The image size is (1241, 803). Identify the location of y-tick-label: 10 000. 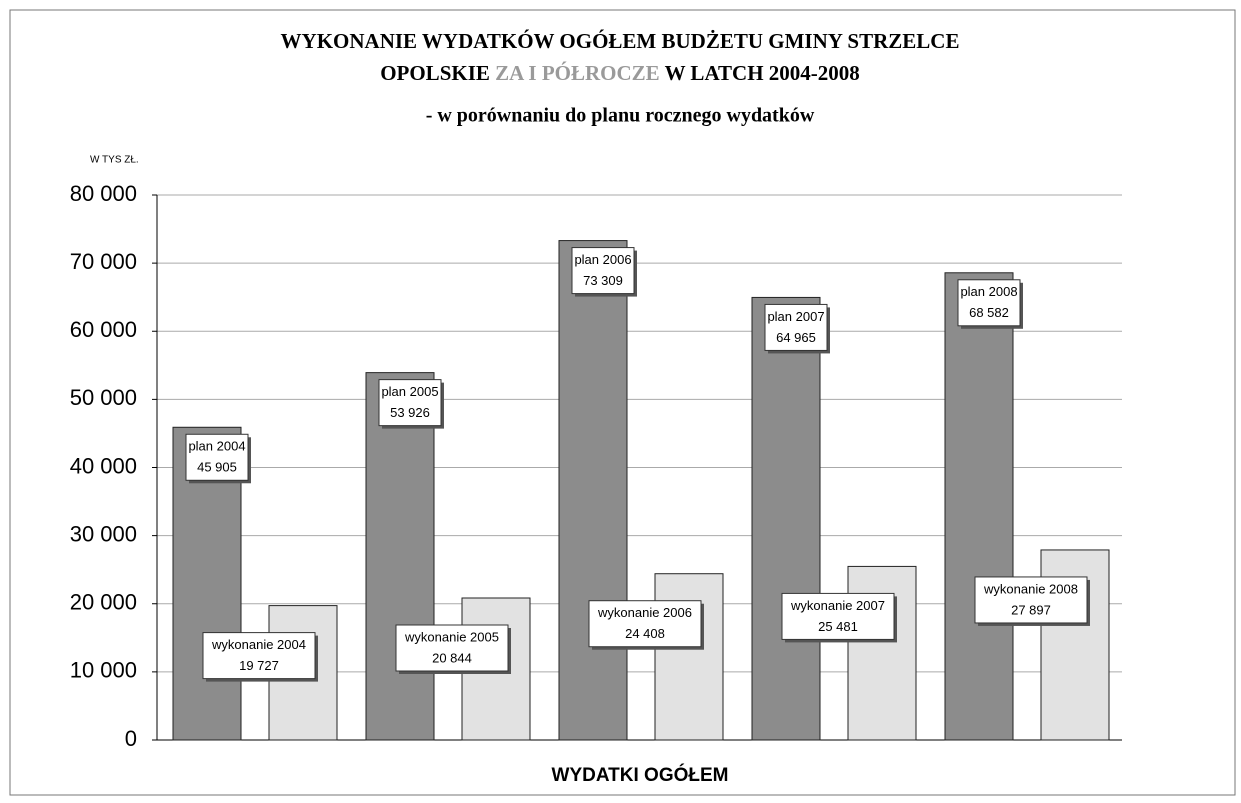
(103, 670).